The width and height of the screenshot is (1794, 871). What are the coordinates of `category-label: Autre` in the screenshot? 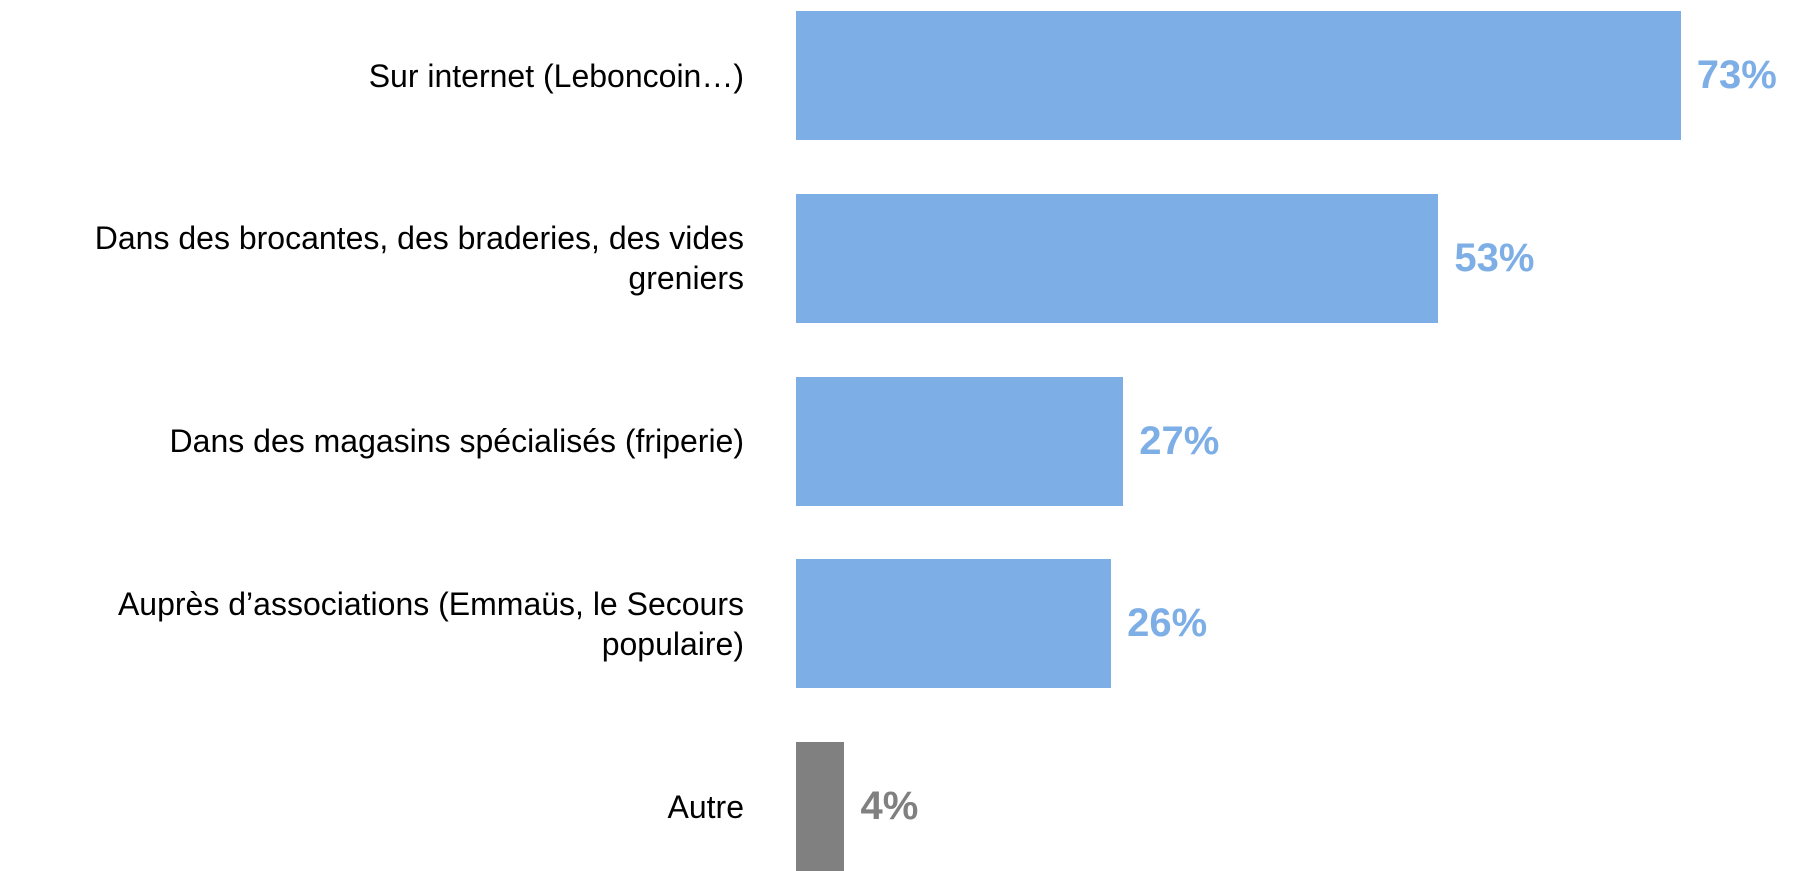 It's located at (705, 806).